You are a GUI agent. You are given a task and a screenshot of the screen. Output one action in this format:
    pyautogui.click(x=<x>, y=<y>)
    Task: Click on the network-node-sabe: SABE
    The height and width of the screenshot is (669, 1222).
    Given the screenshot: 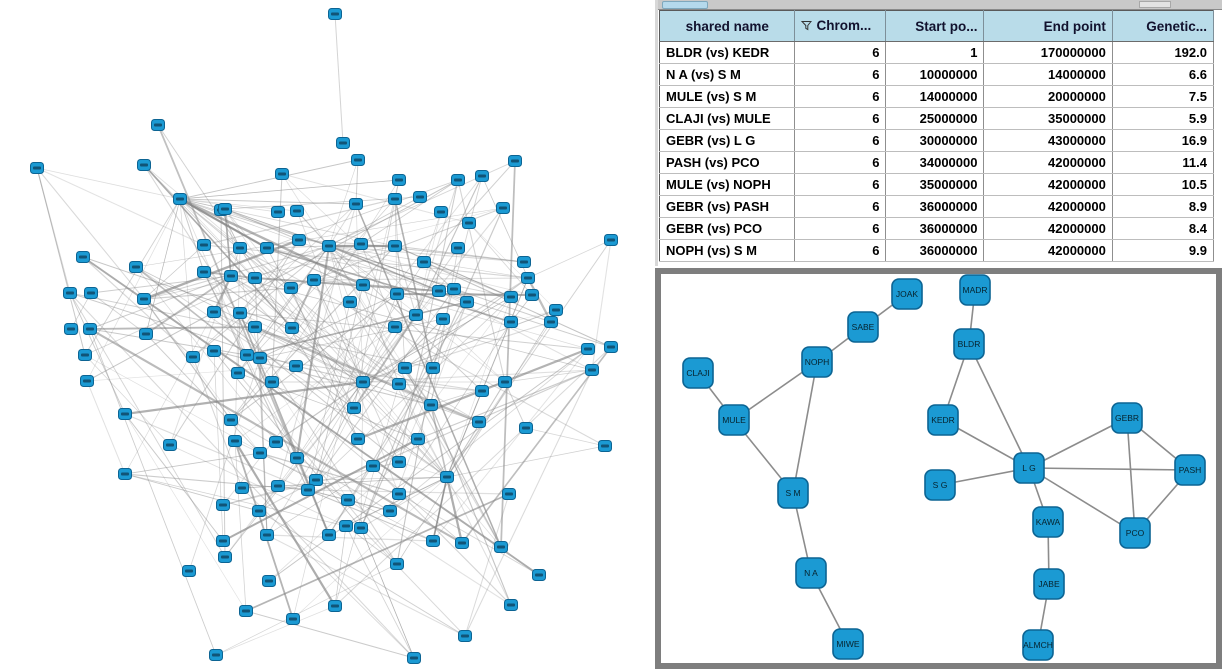 What is the action you would take?
    pyautogui.click(x=863, y=327)
    